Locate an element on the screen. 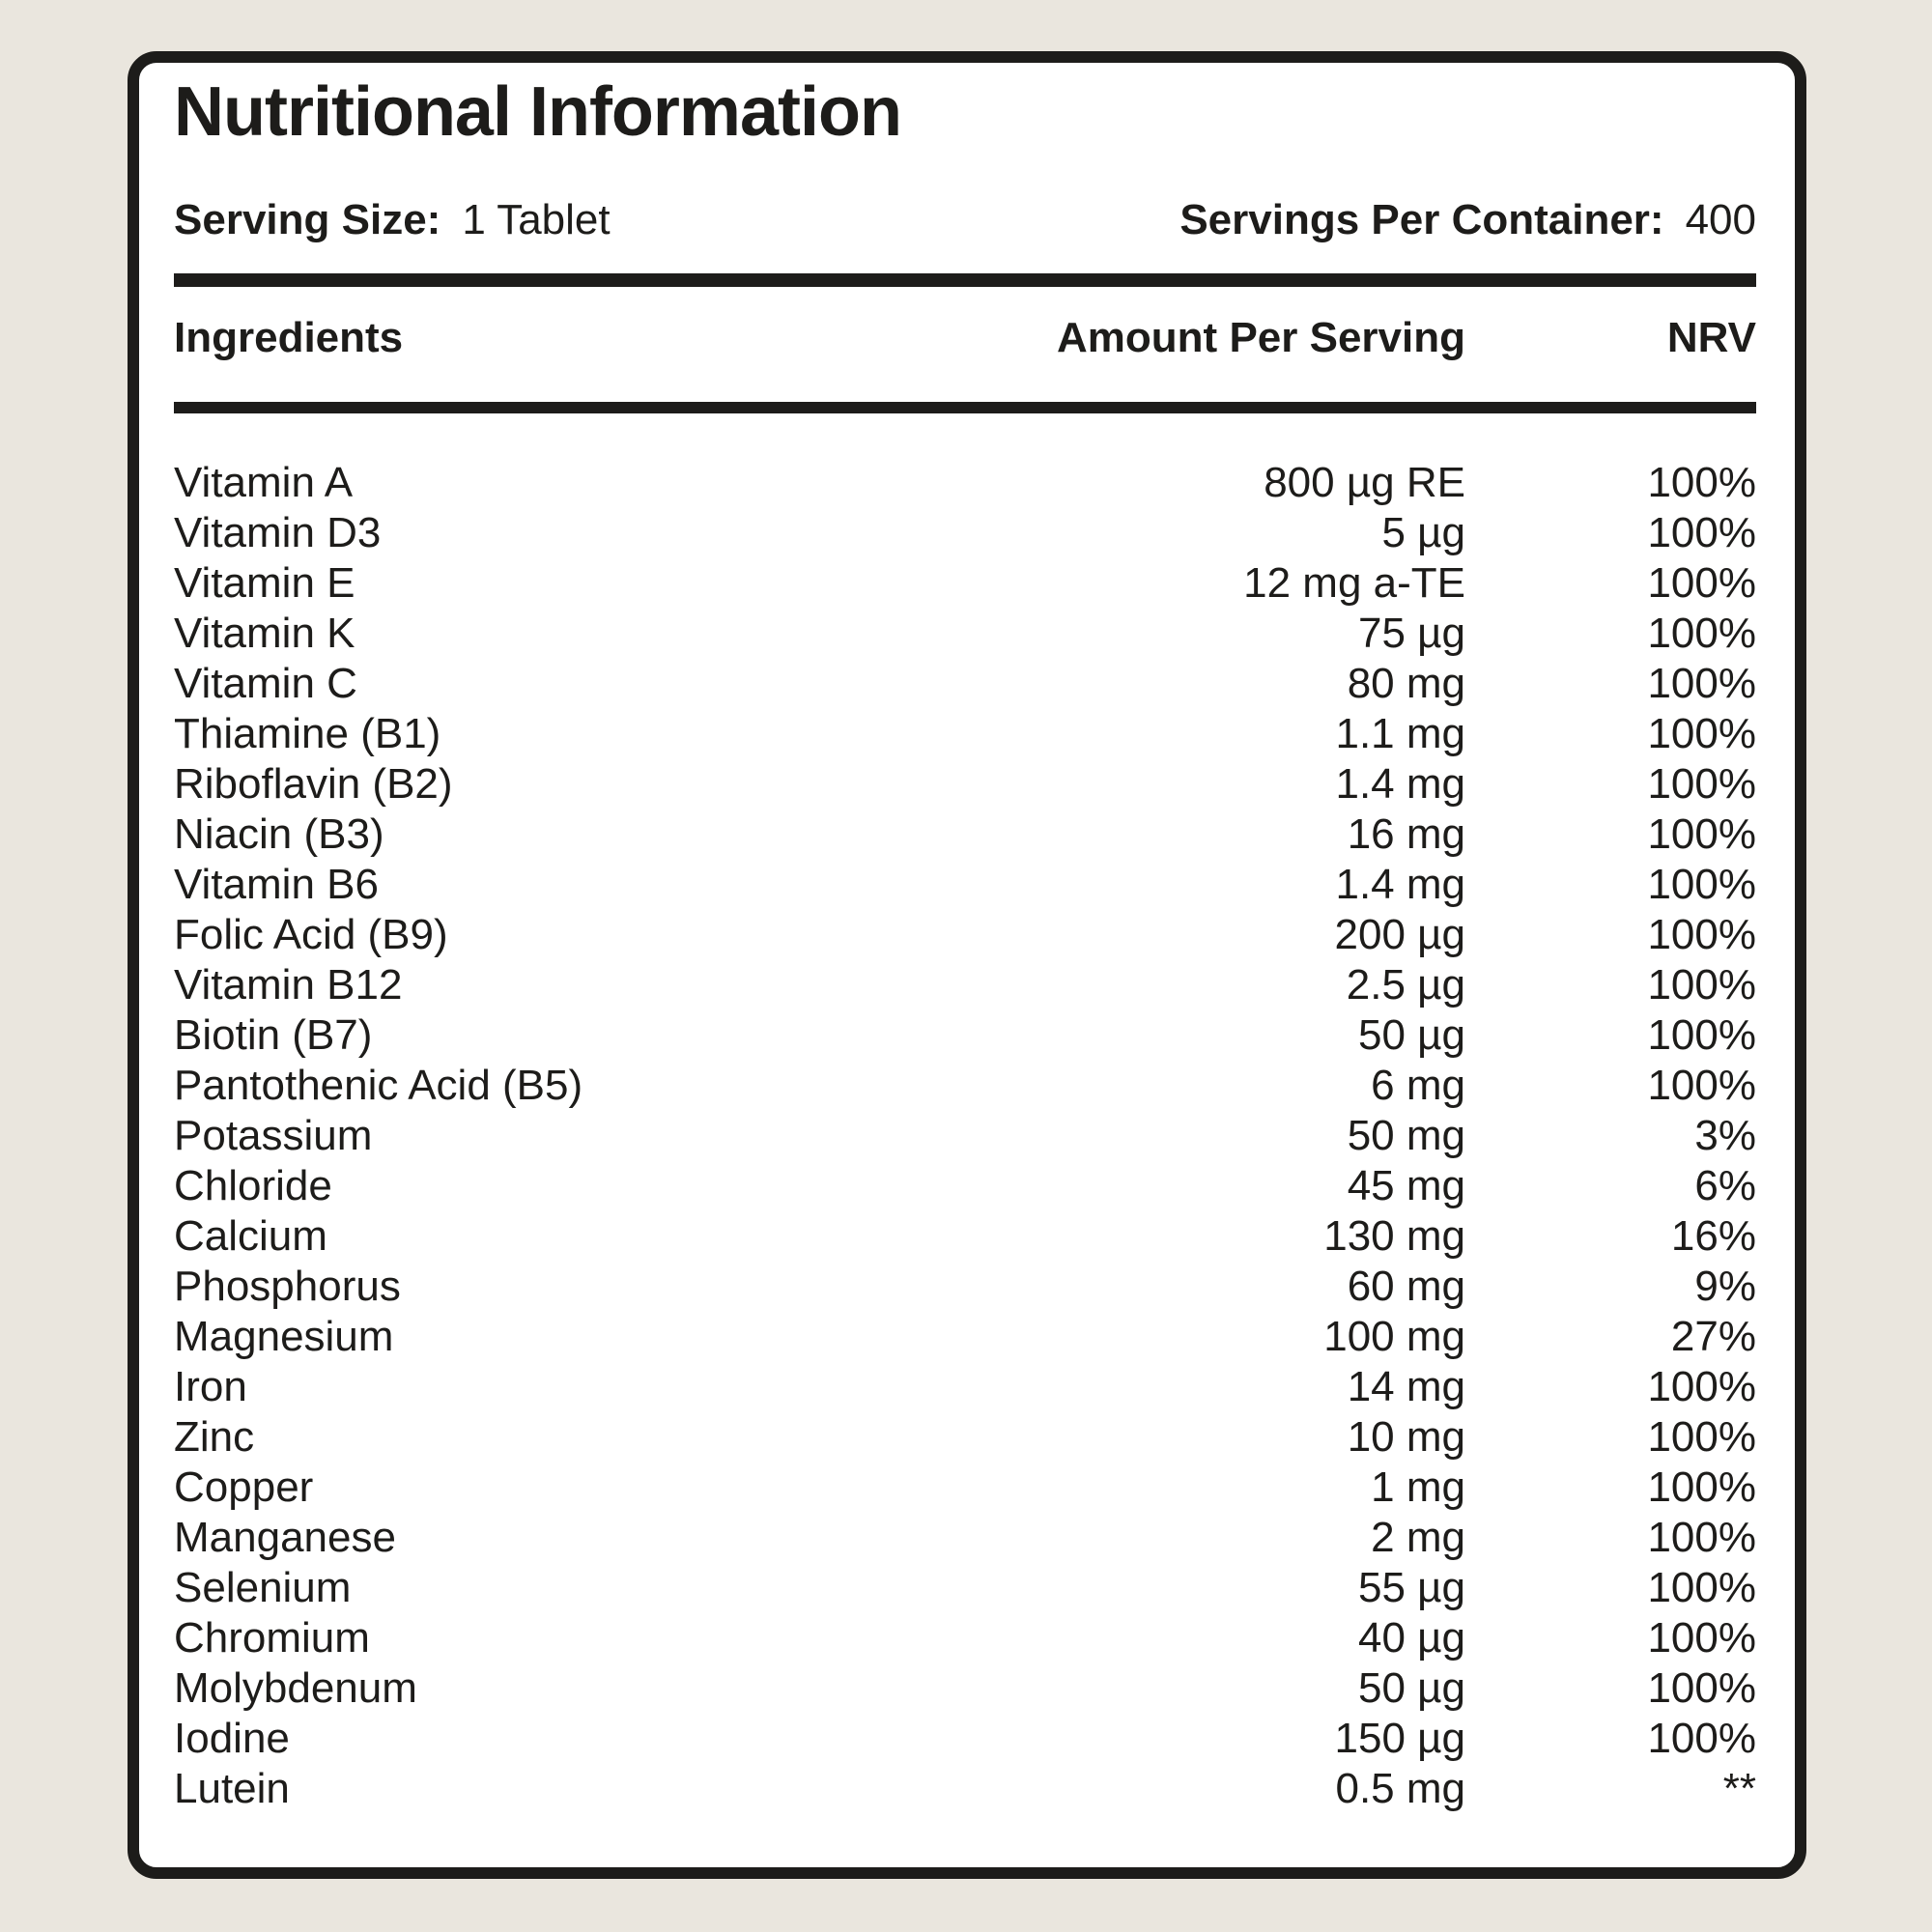  divider-bar-top is located at coordinates (965, 279).